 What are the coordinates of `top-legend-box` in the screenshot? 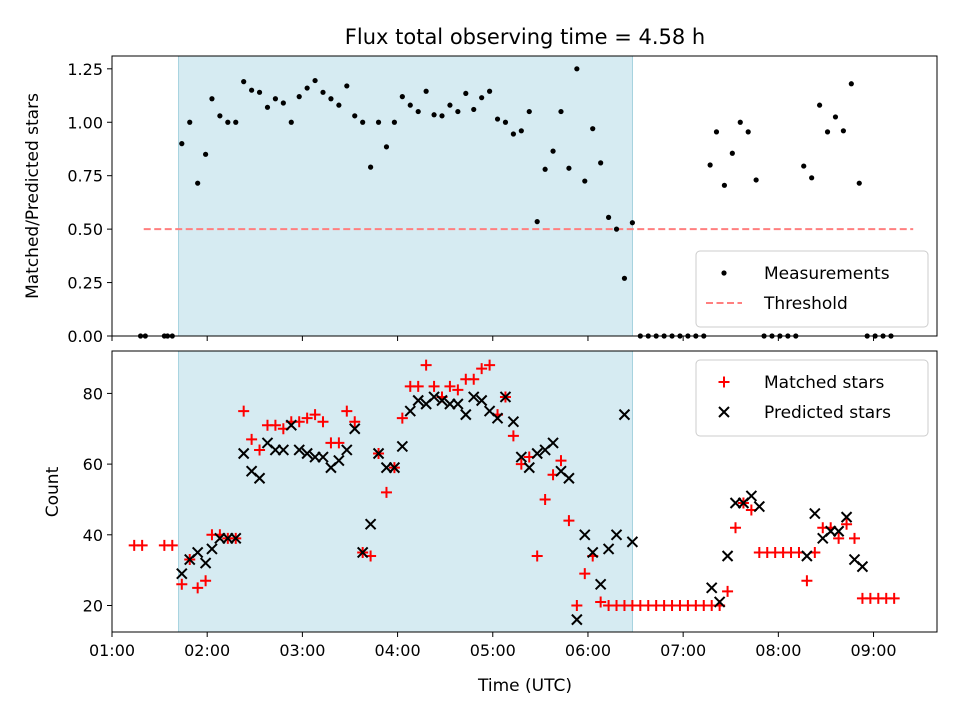 It's located at (812, 289).